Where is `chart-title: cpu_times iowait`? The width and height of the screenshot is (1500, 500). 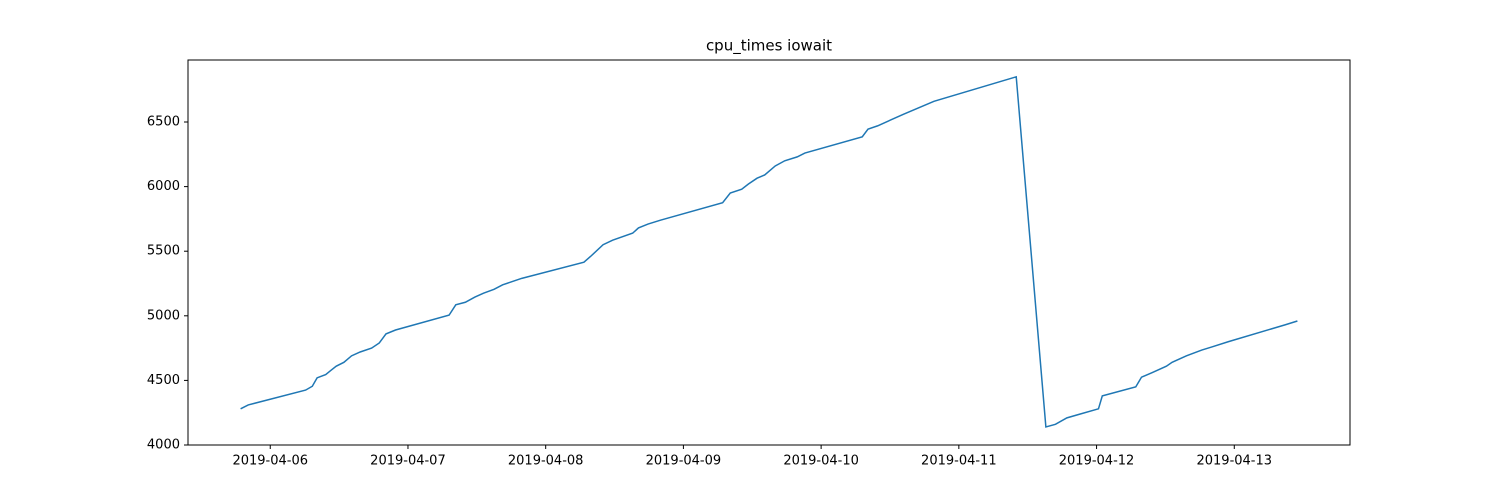
chart-title: cpu_times iowait is located at coordinates (769, 46).